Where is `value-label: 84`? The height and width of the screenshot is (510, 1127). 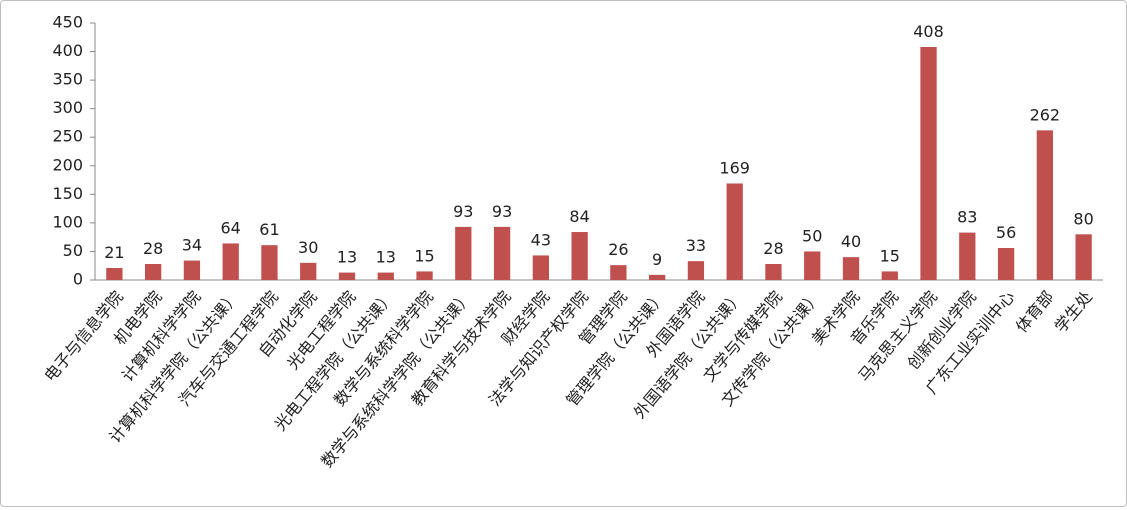 value-label: 84 is located at coordinates (579, 216).